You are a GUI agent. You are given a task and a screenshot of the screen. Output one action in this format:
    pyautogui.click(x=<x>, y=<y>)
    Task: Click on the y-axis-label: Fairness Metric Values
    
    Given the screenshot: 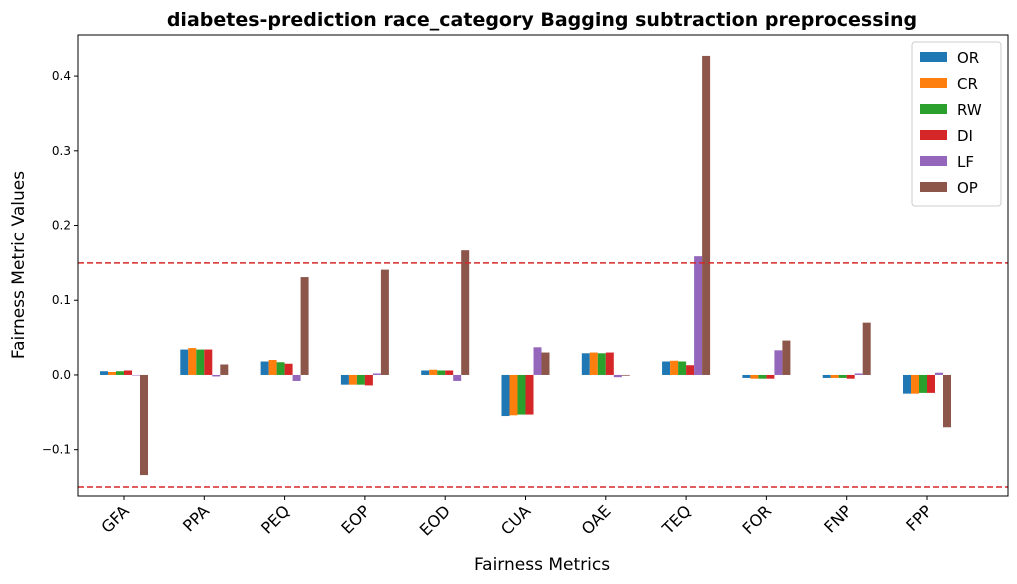 What is the action you would take?
    pyautogui.click(x=19, y=265)
    